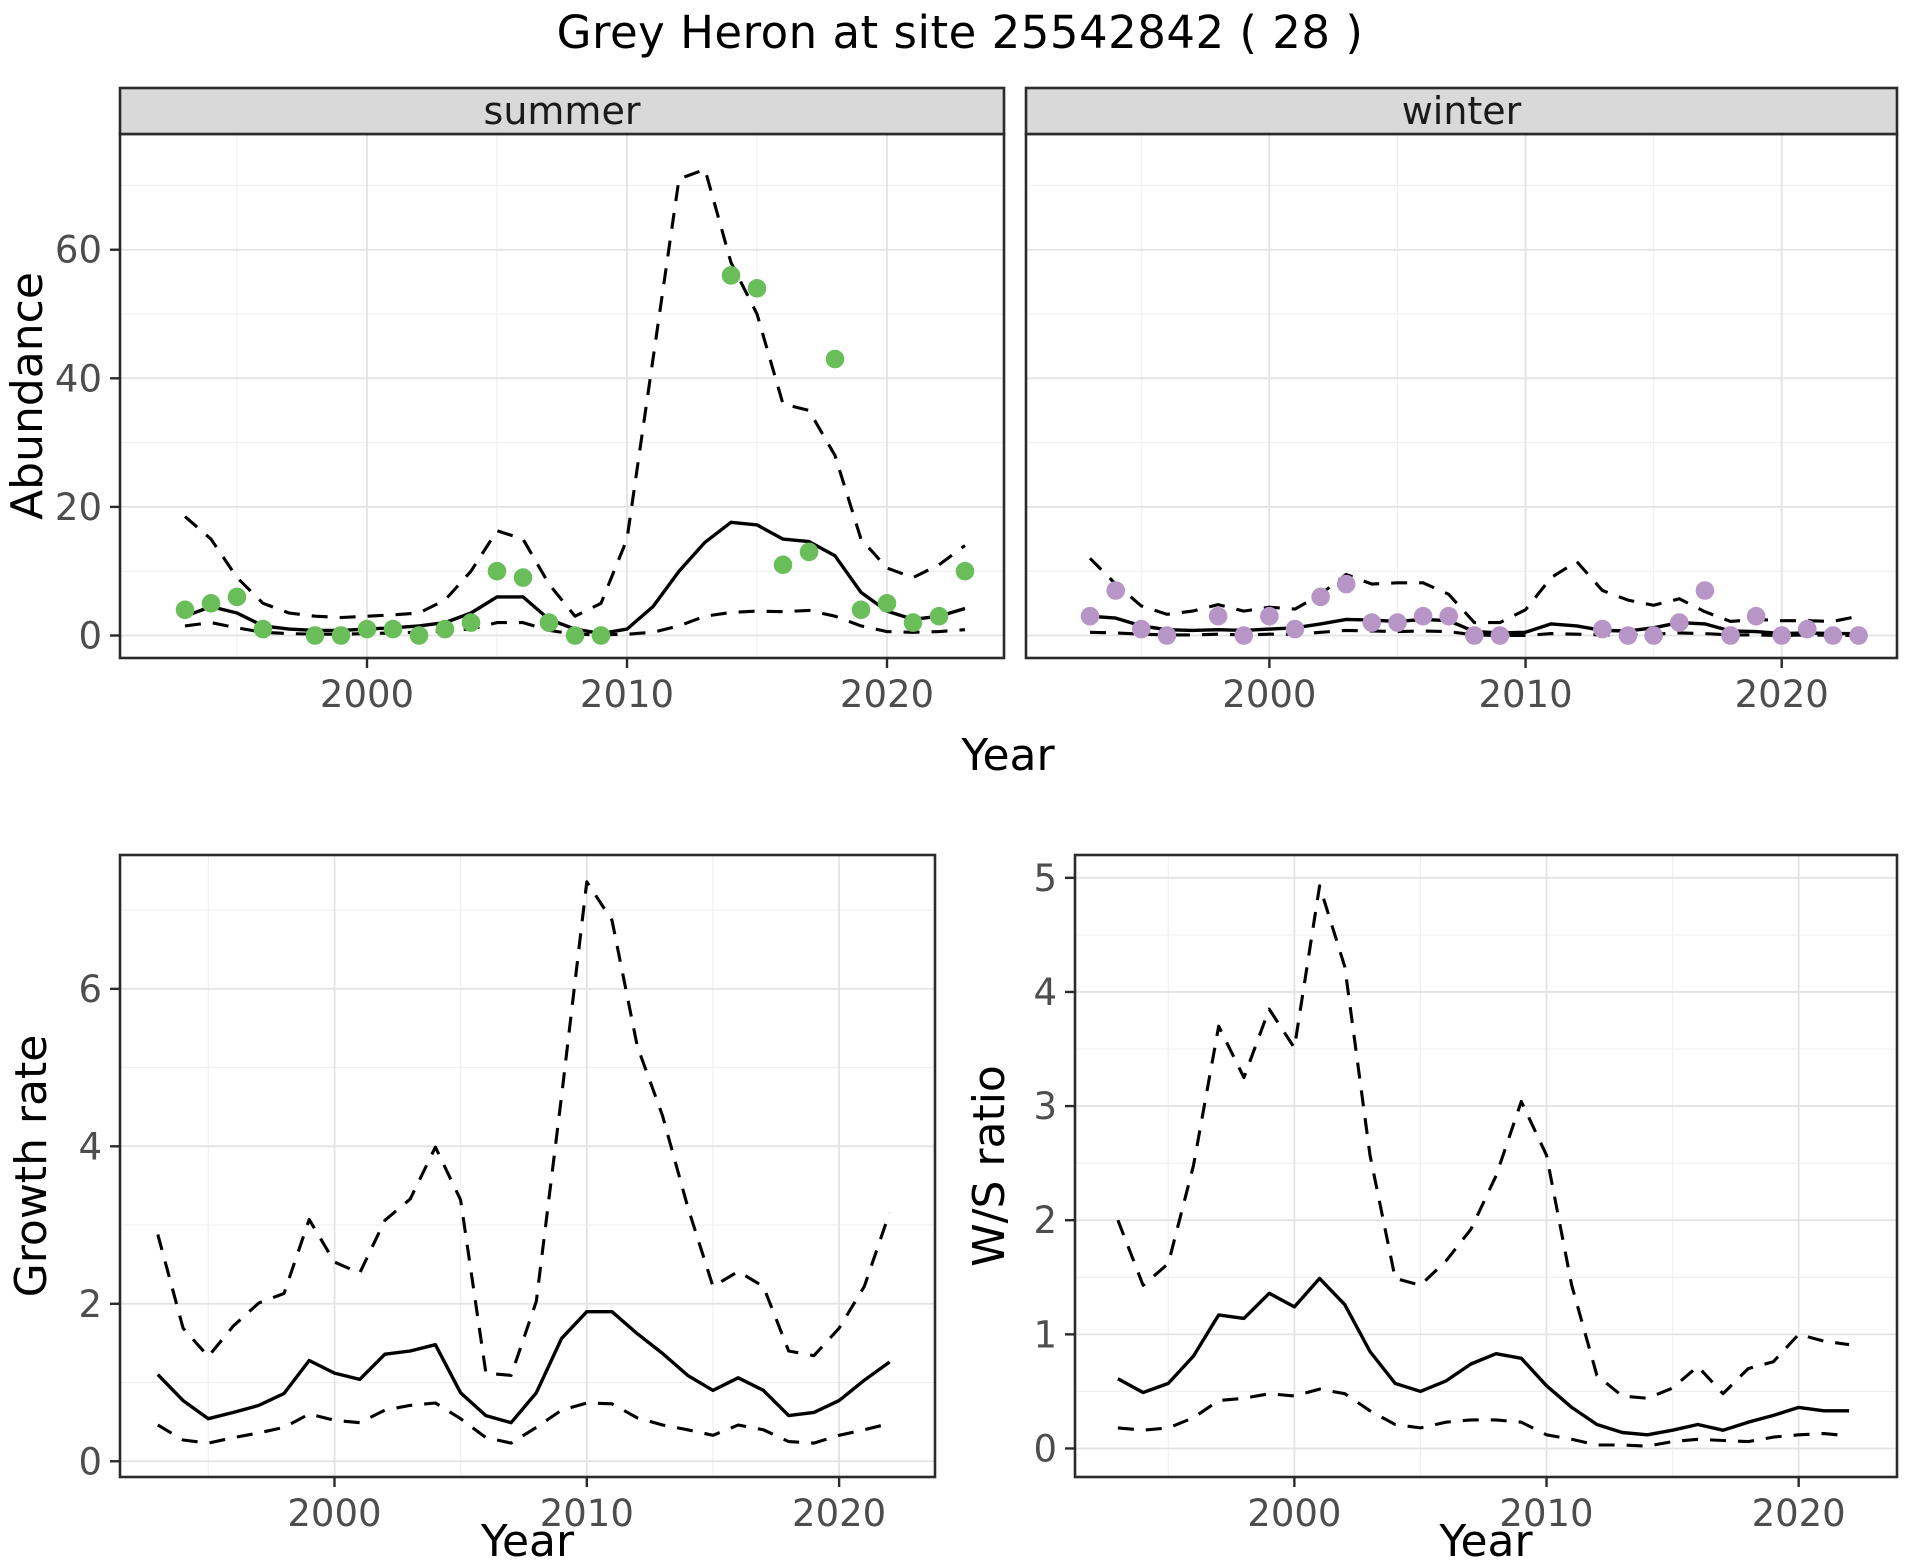 The height and width of the screenshot is (1560, 1920). What do you see at coordinates (1045, 1334) in the screenshot?
I see `y-tick-label: 1` at bounding box center [1045, 1334].